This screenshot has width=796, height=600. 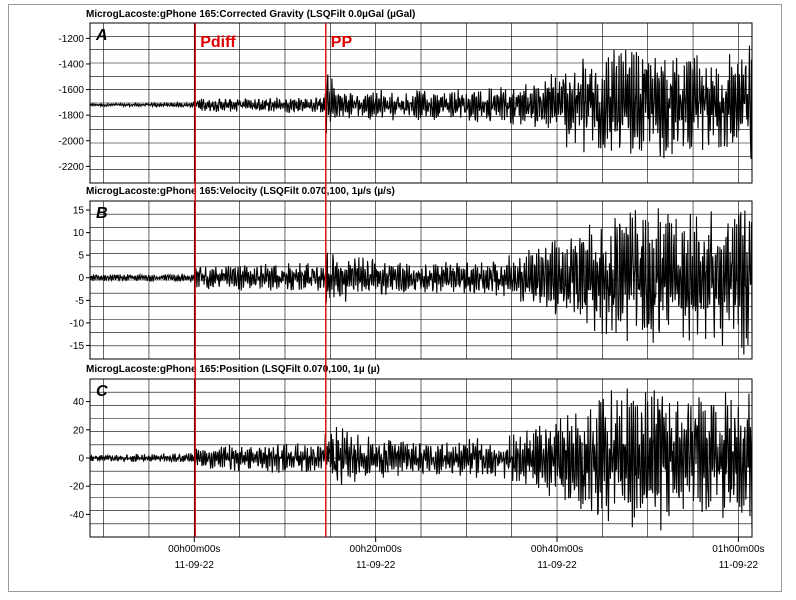 I want to click on panel-letter: C, so click(x=102, y=391).